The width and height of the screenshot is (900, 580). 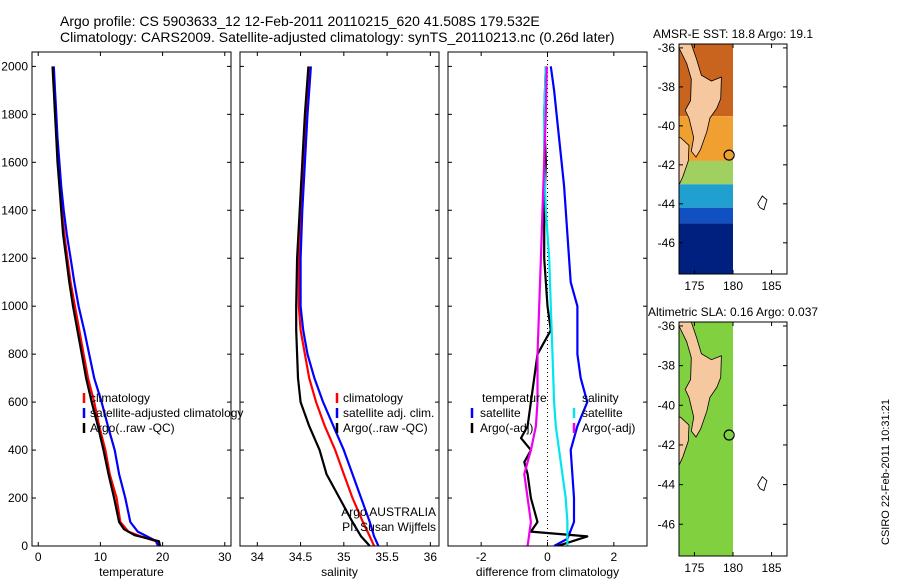 I want to click on y-tick-label: 600, so click(x=18, y=402).